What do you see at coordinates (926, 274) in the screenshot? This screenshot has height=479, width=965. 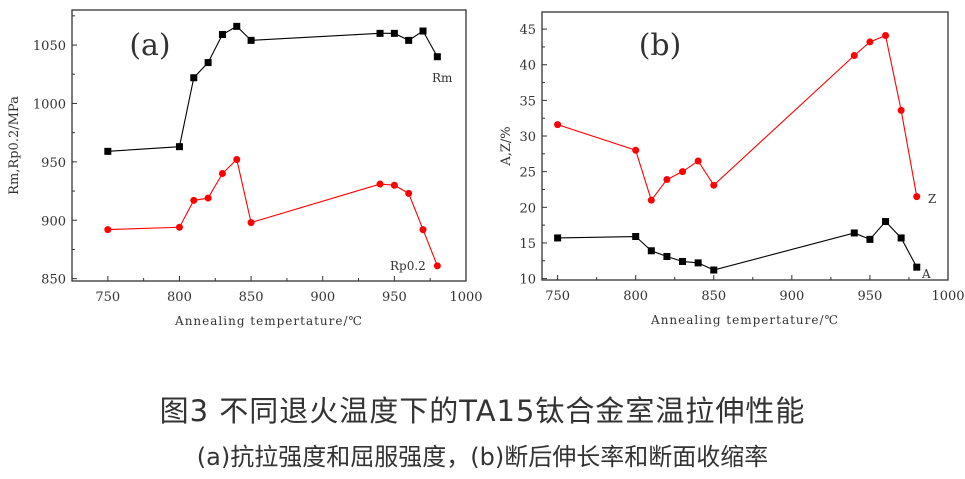 I see `series-label: A` at bounding box center [926, 274].